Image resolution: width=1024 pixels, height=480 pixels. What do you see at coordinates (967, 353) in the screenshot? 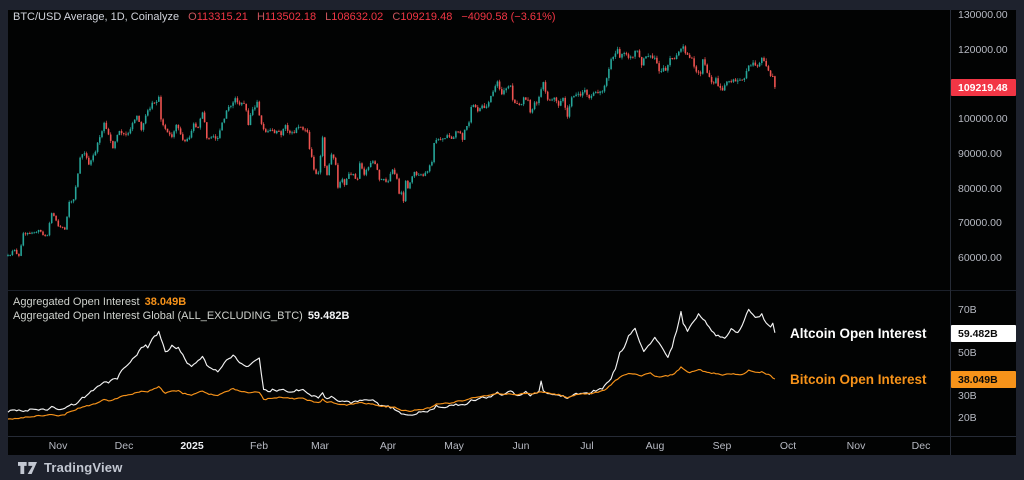
I see `oi-tick-label: 50B` at bounding box center [967, 353].